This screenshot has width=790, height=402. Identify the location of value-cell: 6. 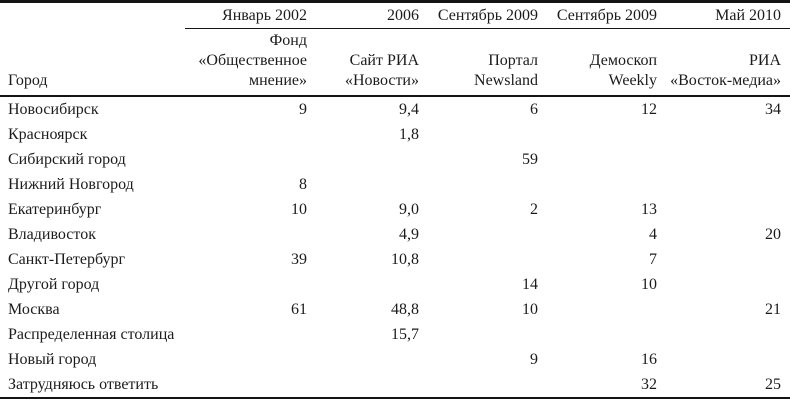
(534, 109).